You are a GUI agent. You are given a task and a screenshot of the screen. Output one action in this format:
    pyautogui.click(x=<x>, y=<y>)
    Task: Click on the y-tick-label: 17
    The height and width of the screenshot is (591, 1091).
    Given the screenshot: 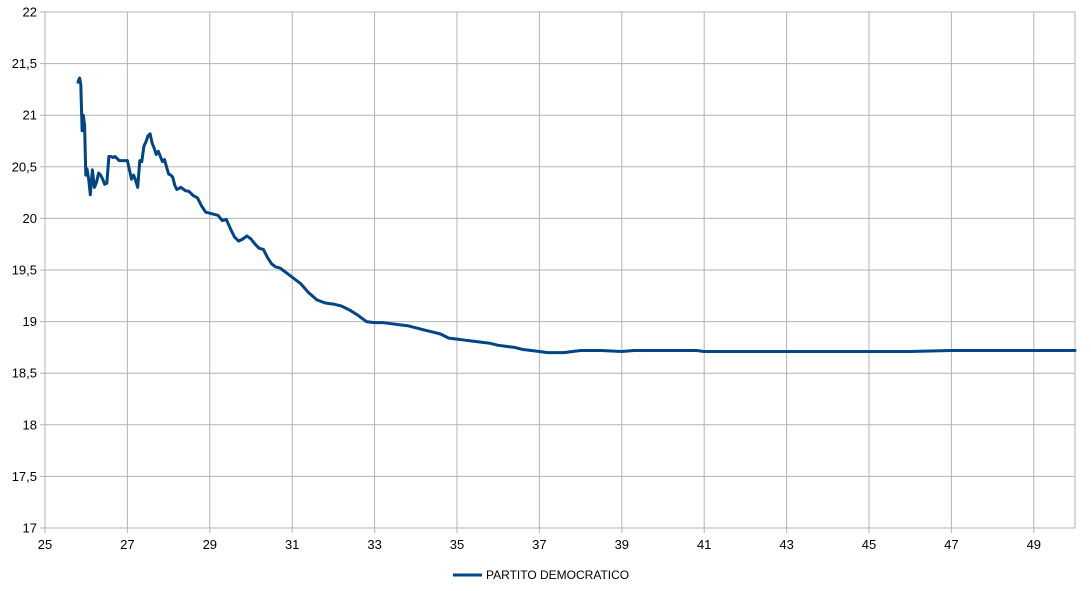 What is the action you would take?
    pyautogui.click(x=30, y=528)
    